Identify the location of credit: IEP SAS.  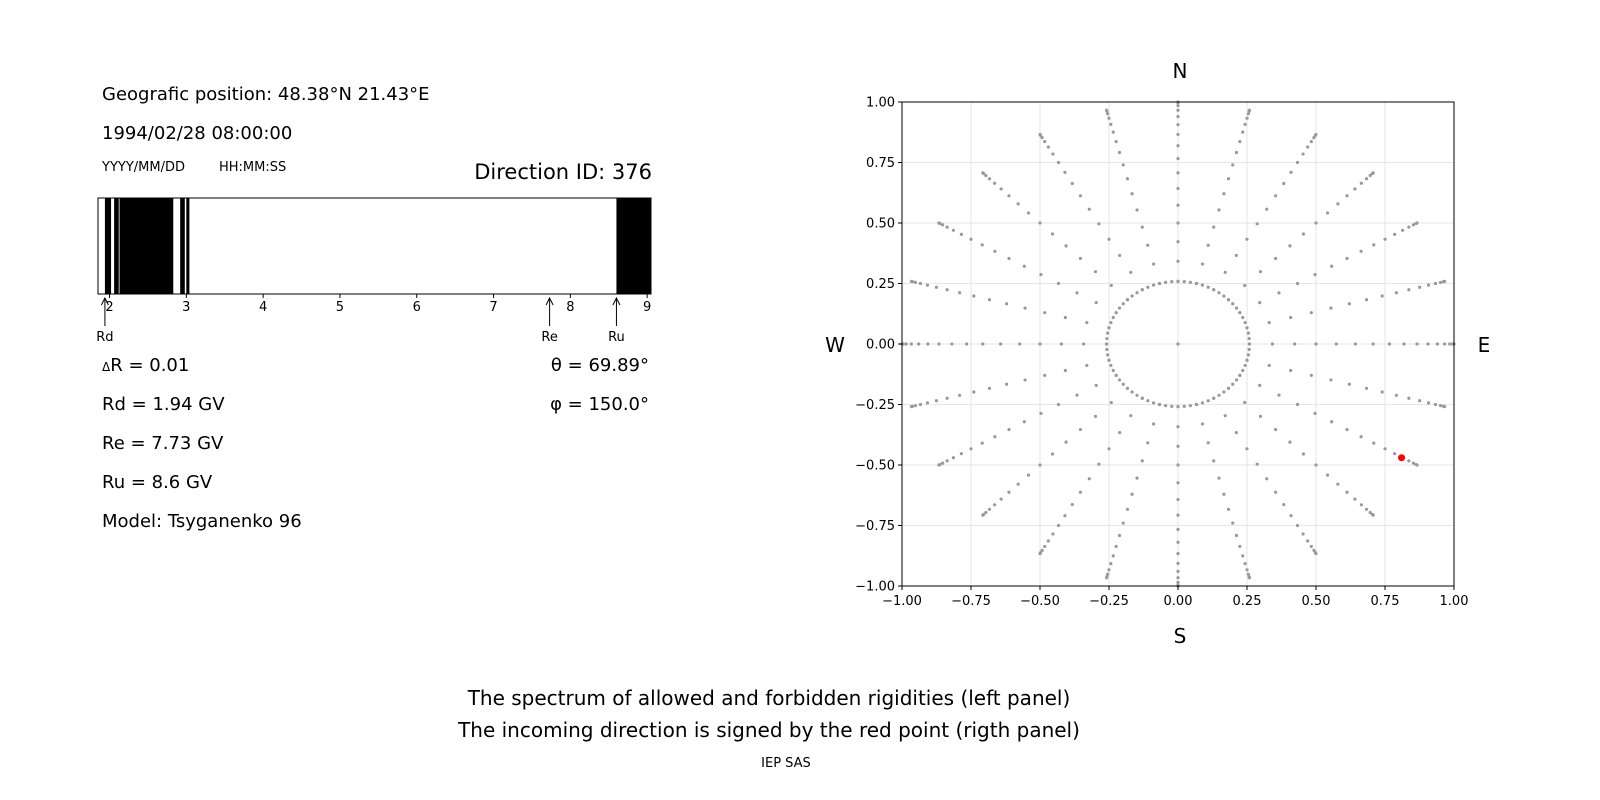
(786, 763).